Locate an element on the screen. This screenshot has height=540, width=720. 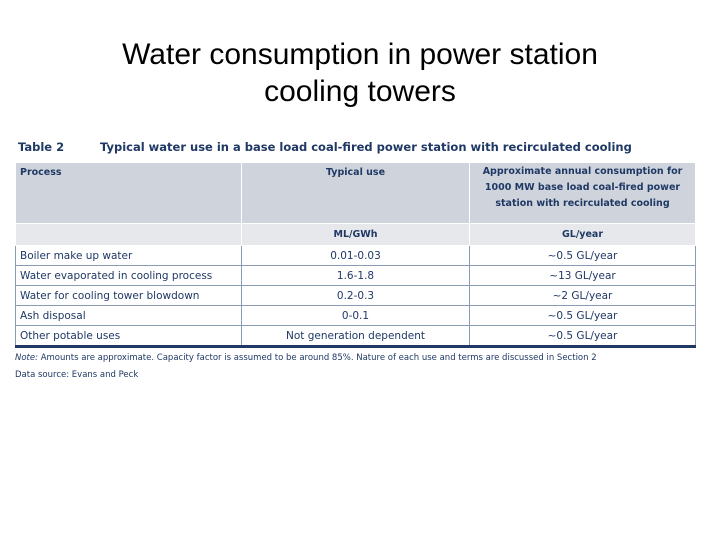
table-row: Ash disposal 0-0.1 ~0.5 GL/year is located at coordinates (355, 315).